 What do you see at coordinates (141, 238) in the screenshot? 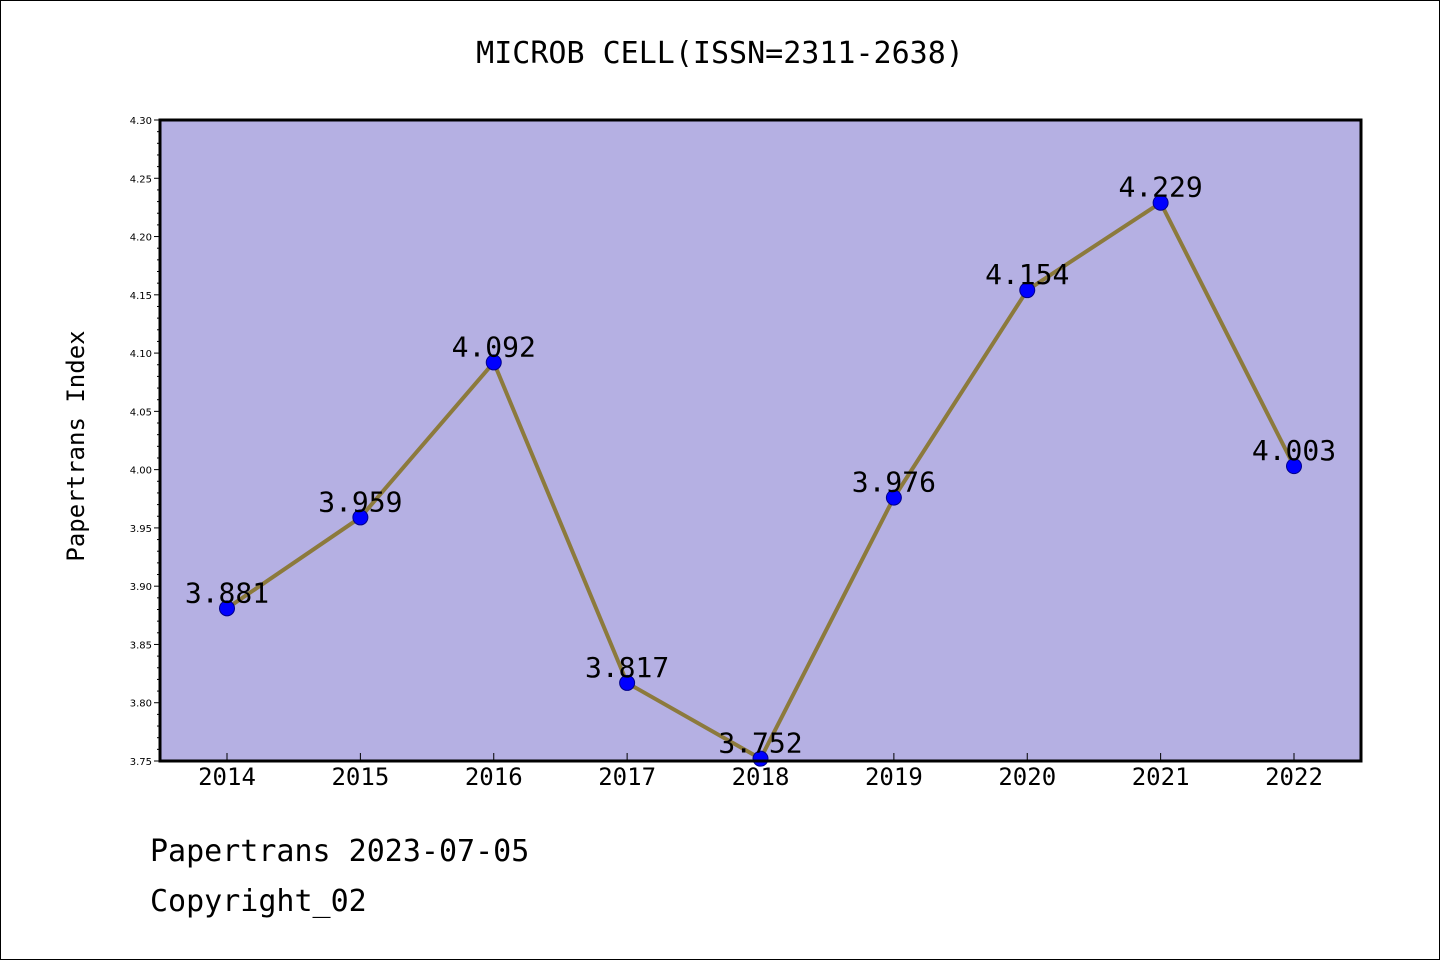
I see `y-tick-label: 4.20` at bounding box center [141, 238].